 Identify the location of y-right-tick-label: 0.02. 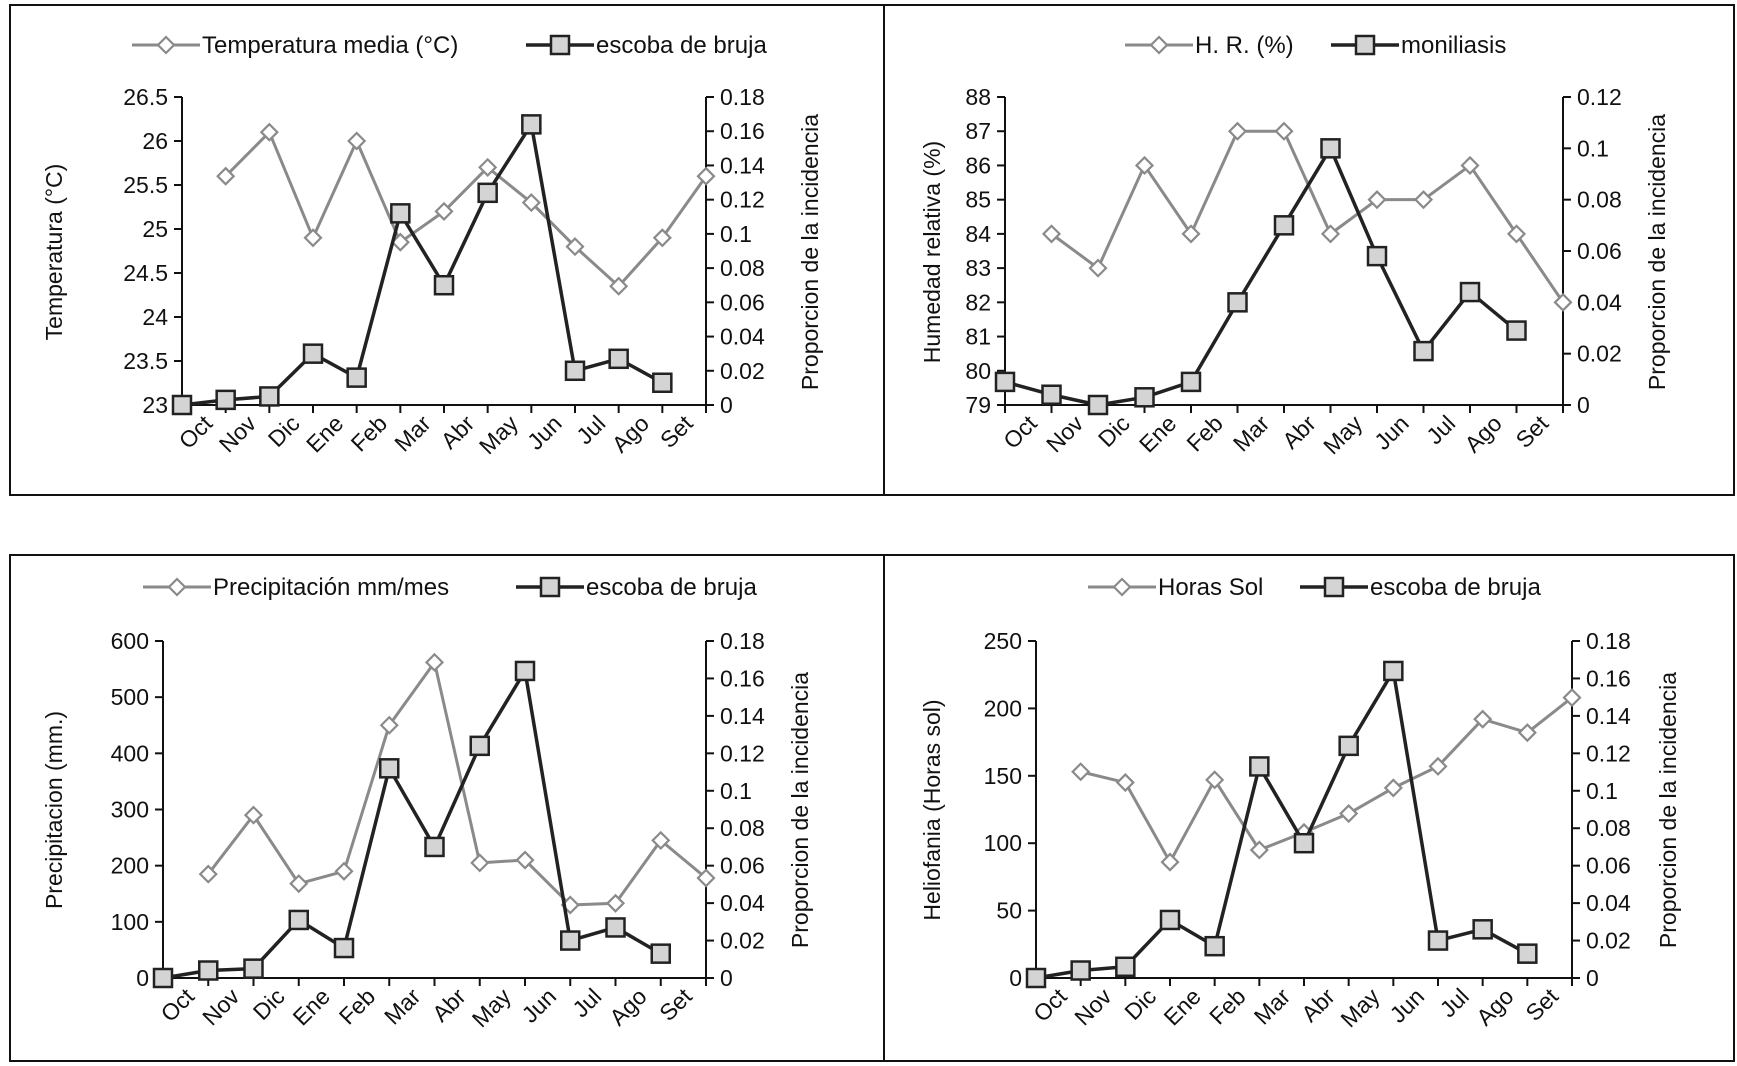
(1599, 354).